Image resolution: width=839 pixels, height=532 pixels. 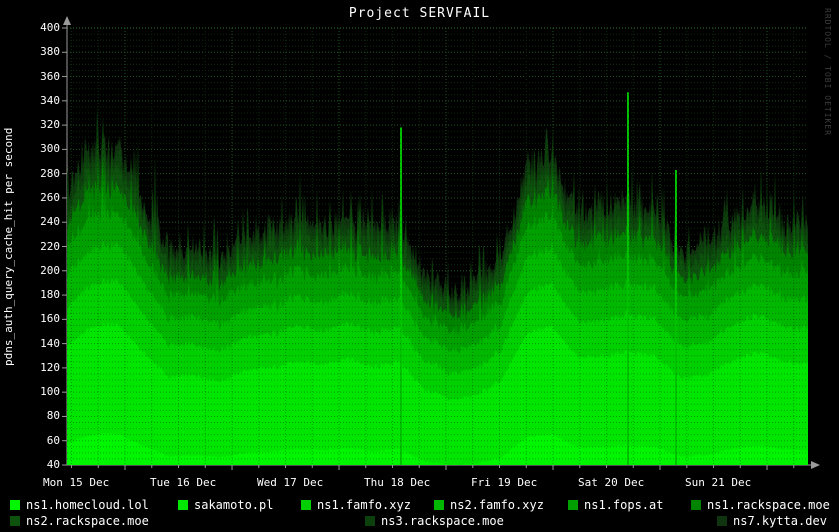 I want to click on legend-label: ns3.rackspace.moe, so click(x=442, y=521).